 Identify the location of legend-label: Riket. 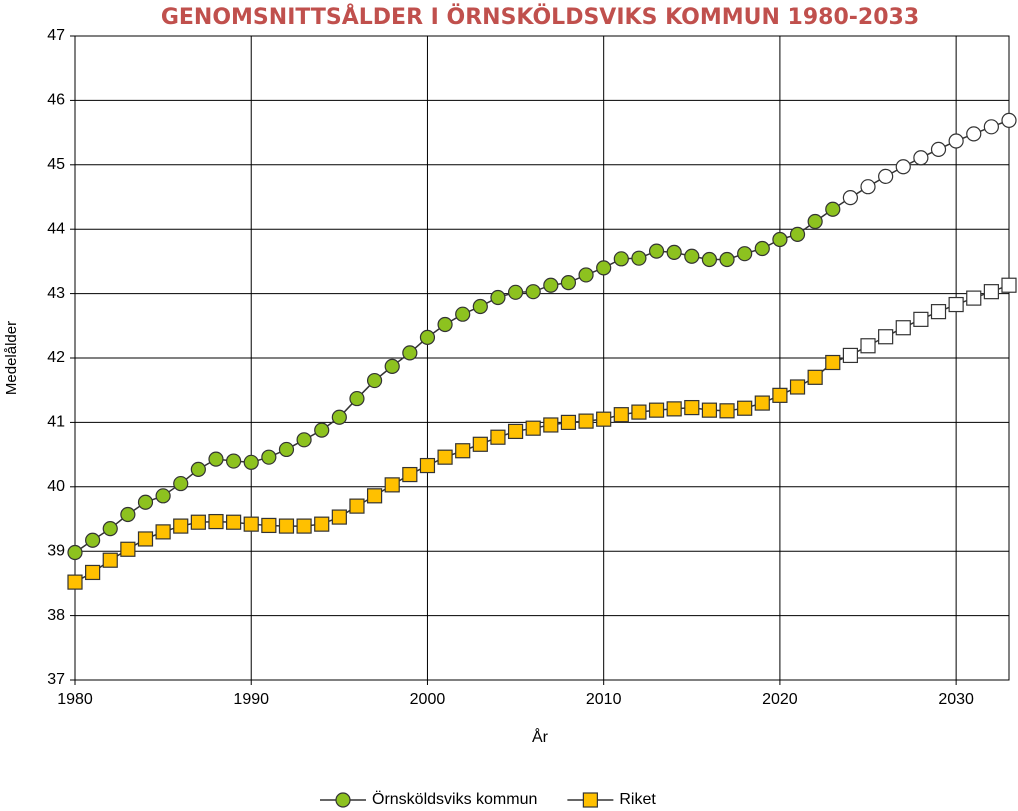
(637, 799).